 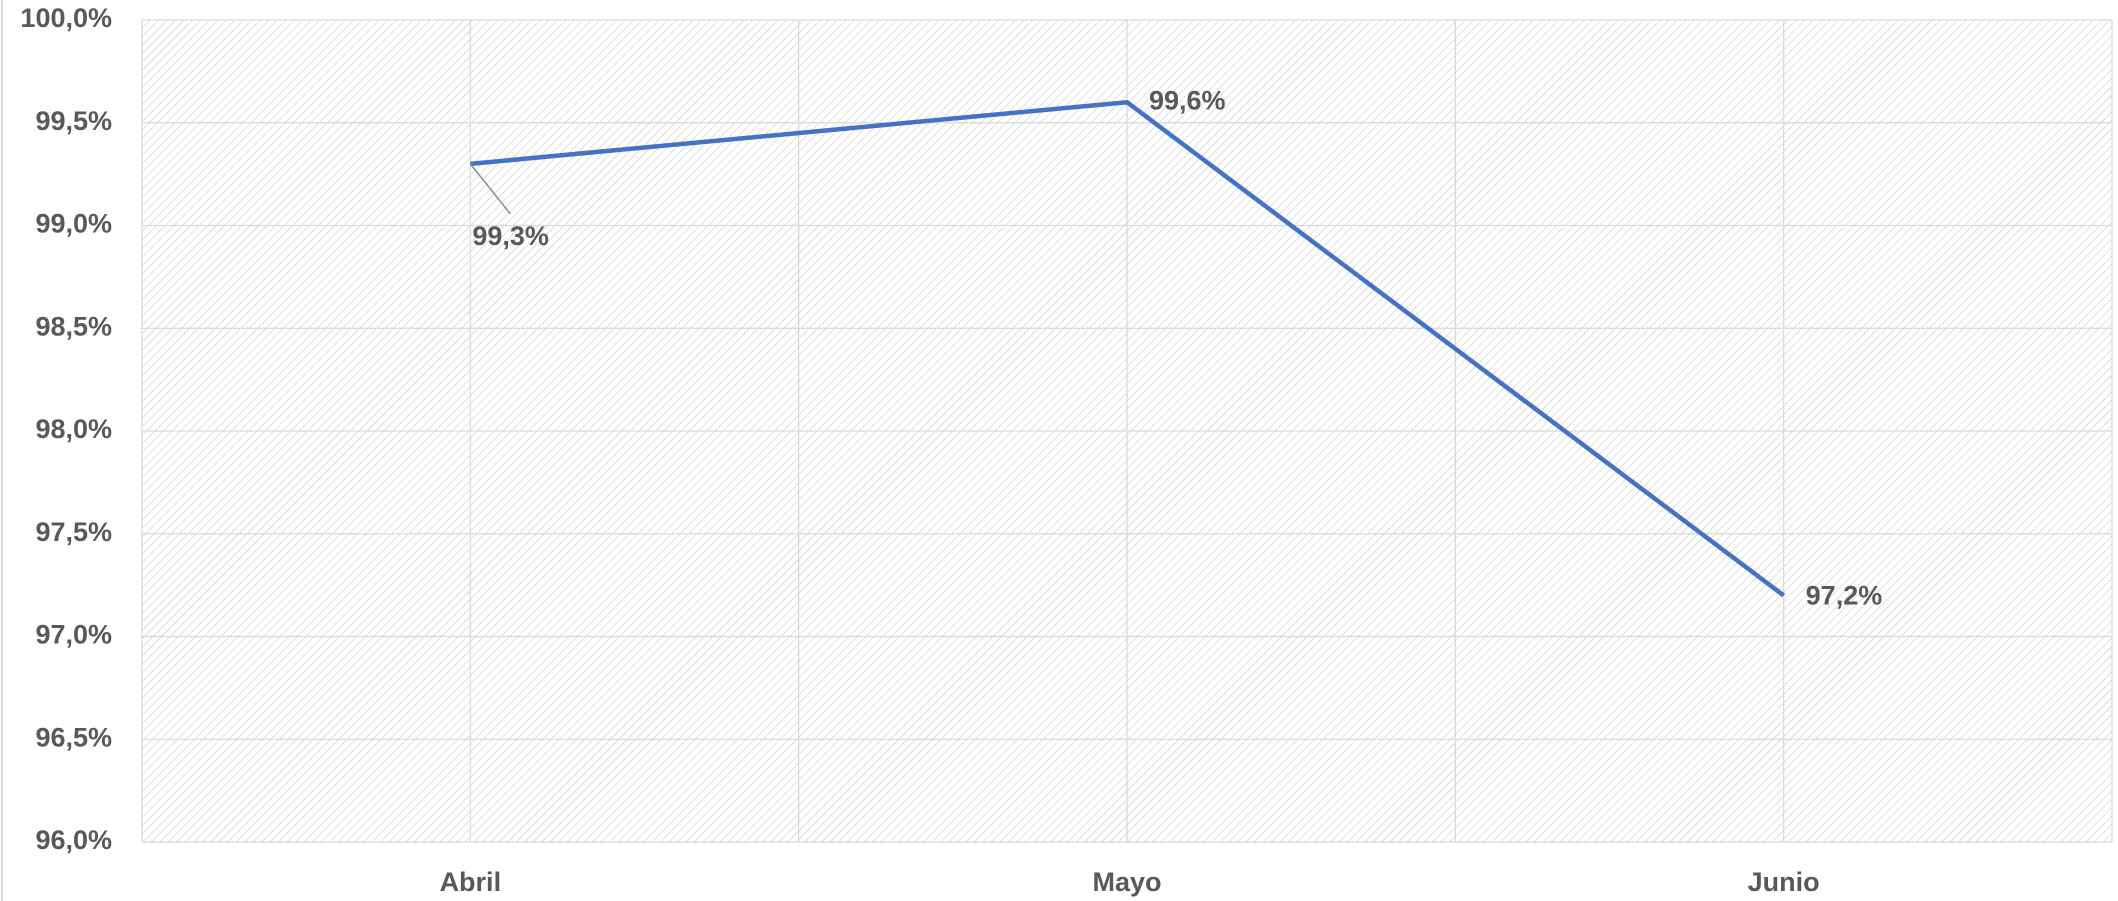 What do you see at coordinates (73, 121) in the screenshot?
I see `y-tick-label: 99,5%` at bounding box center [73, 121].